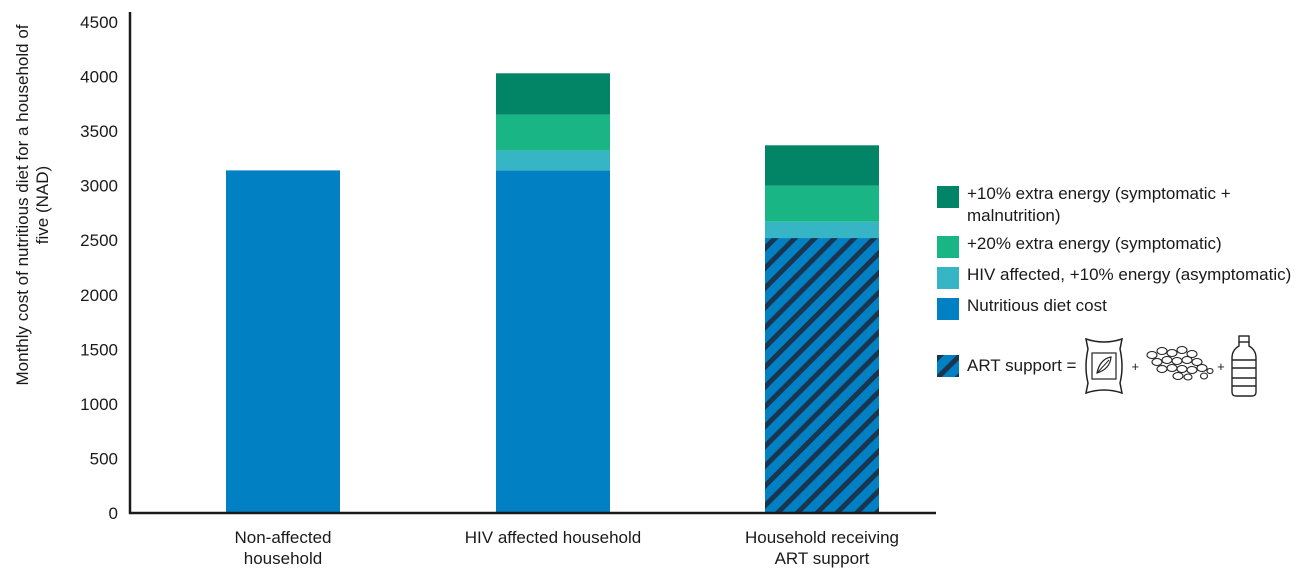 The image size is (1301, 572). What do you see at coordinates (822, 165) in the screenshot?
I see `bar-segment-3-10-extra-energy-symptomatic-malnutrition` at bounding box center [822, 165].